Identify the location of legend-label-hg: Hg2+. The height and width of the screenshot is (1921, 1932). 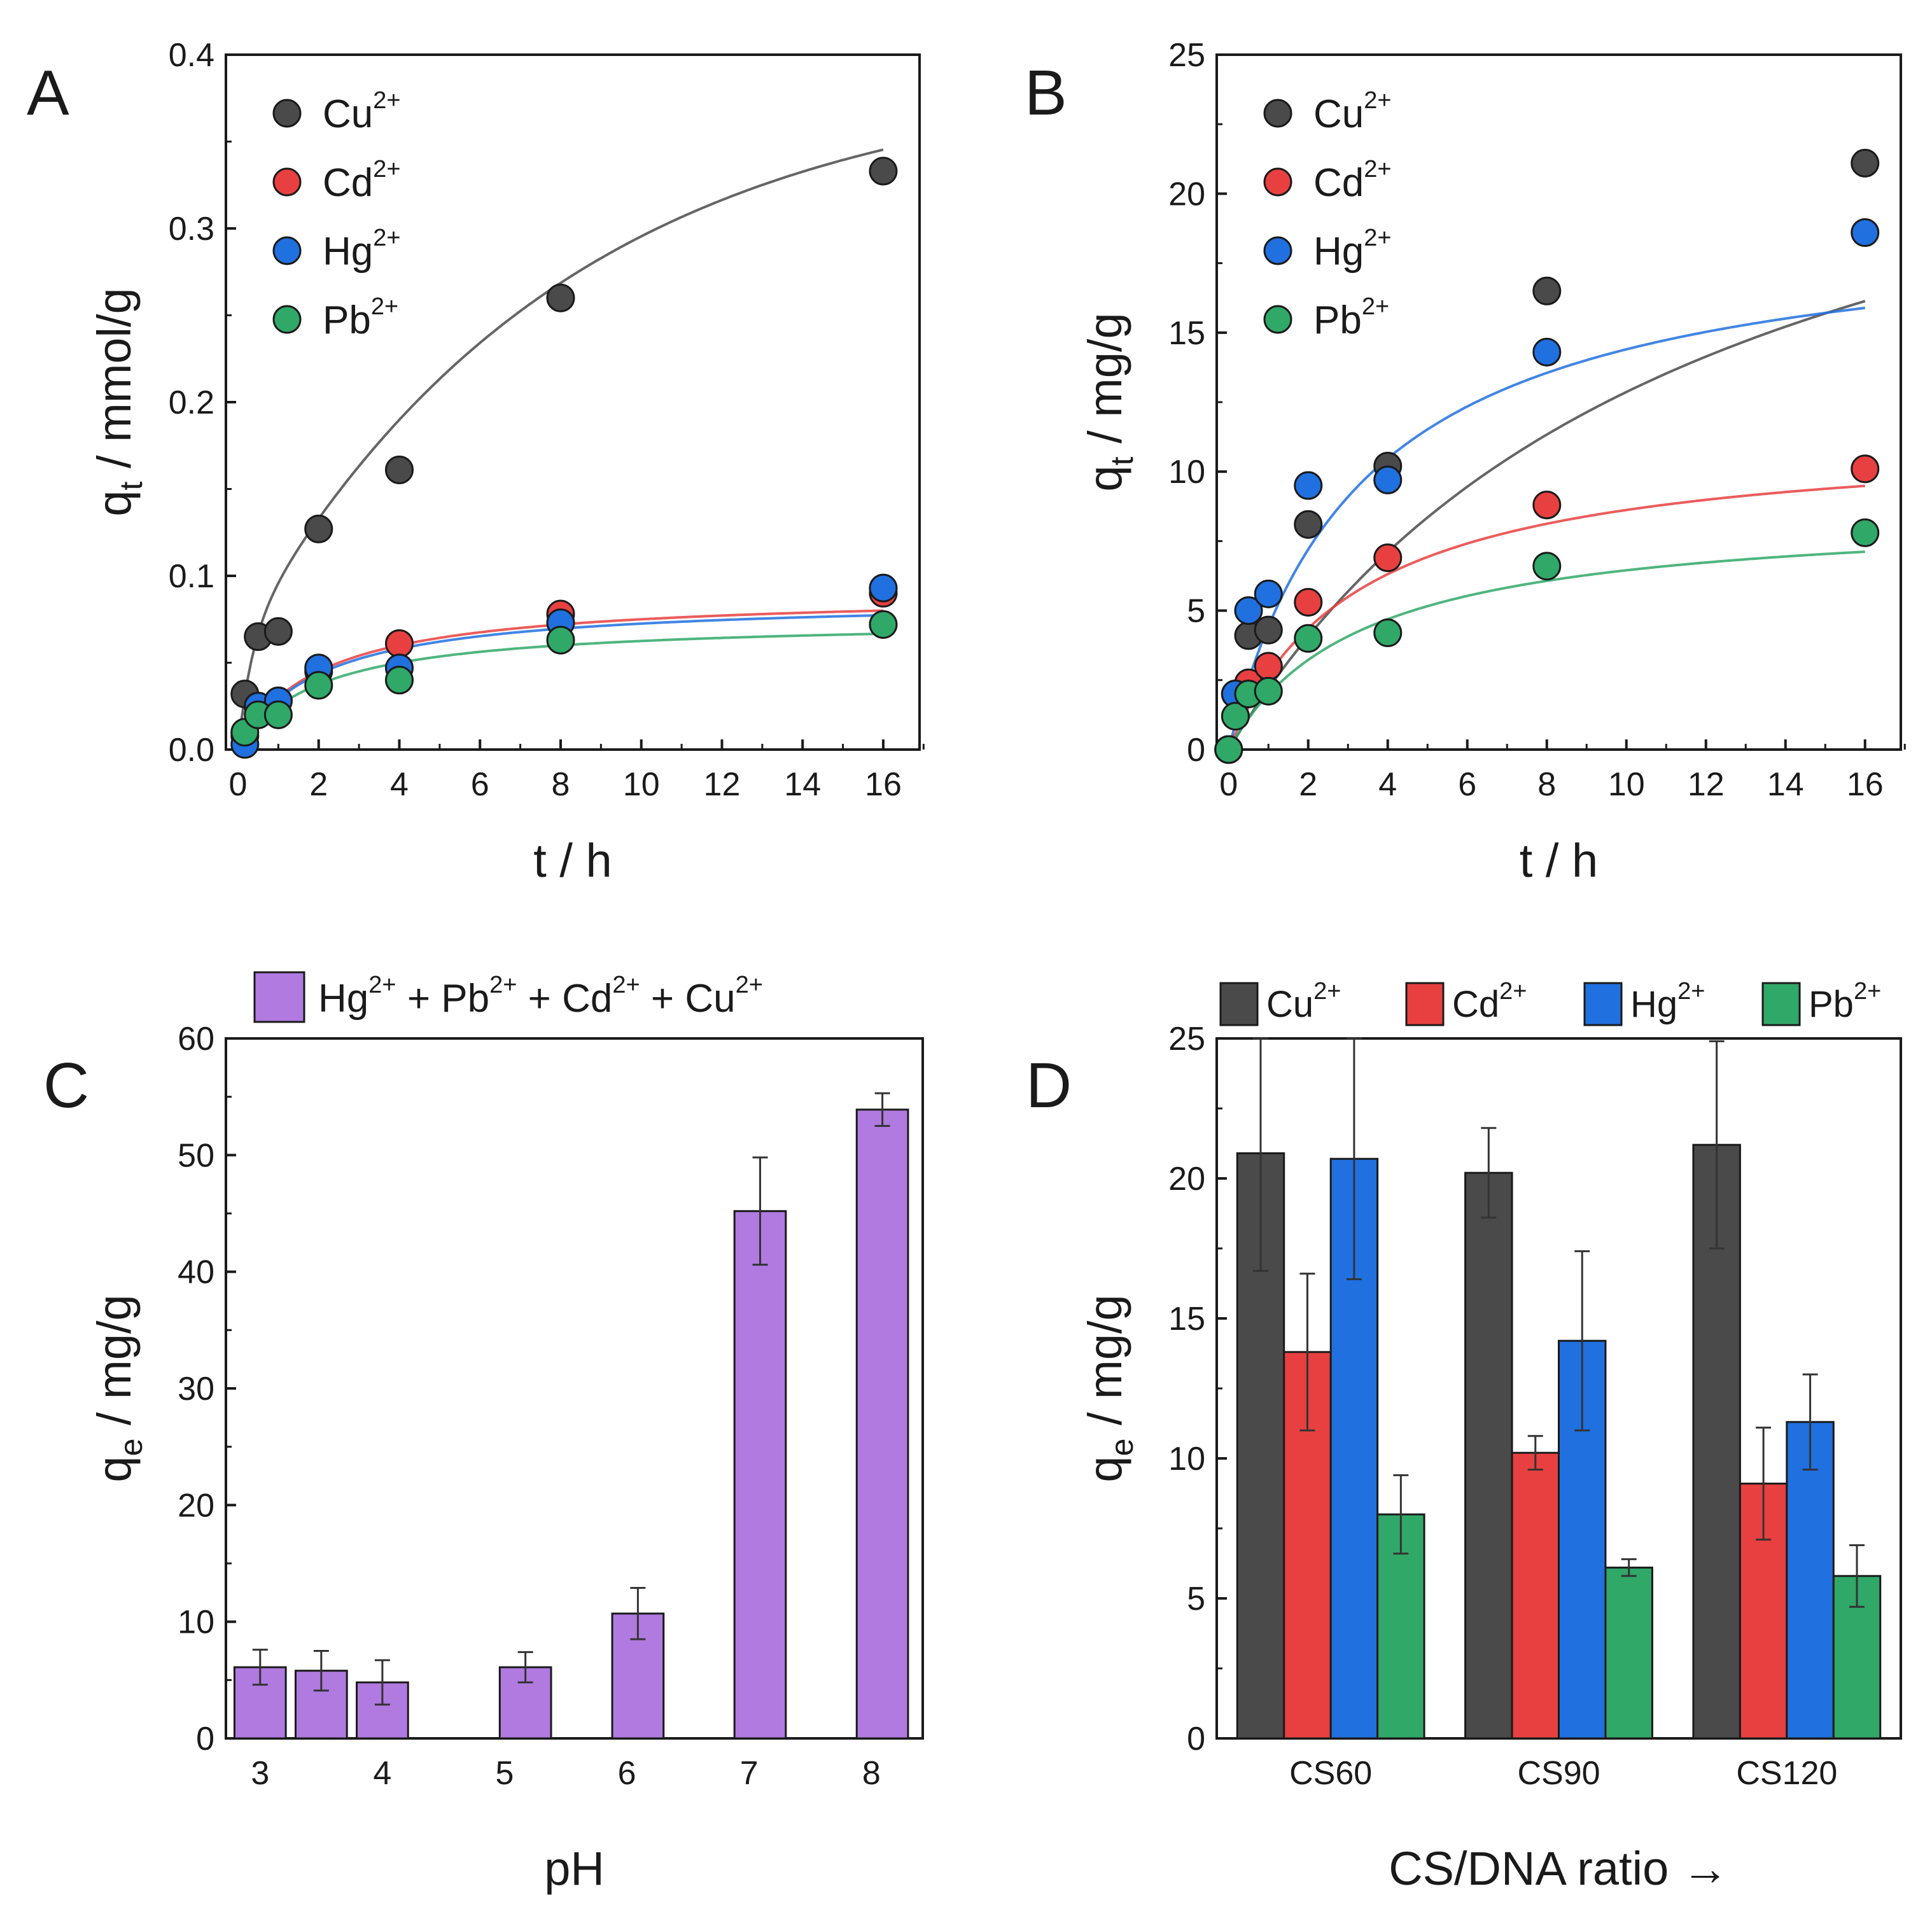
(1352, 249).